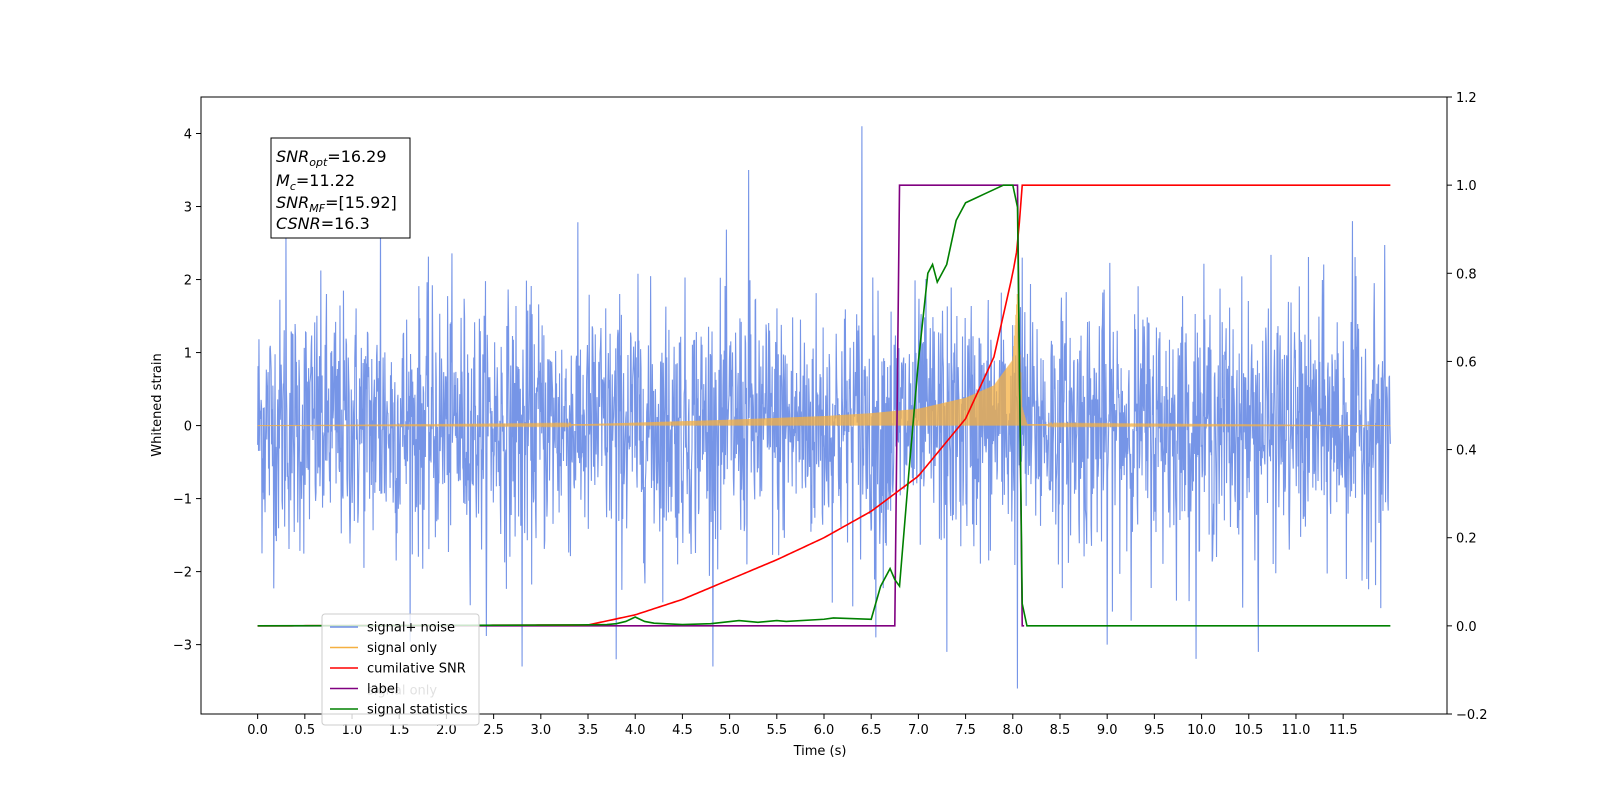 The height and width of the screenshot is (800, 1600). Describe the element at coordinates (1012, 730) in the screenshot. I see `x-tick-label: 8.0` at that location.